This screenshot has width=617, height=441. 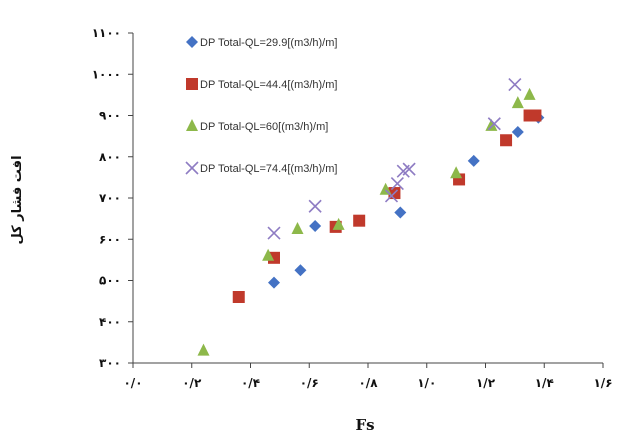 I want to click on y-tick-label: ۹۰۰, so click(x=110, y=116).